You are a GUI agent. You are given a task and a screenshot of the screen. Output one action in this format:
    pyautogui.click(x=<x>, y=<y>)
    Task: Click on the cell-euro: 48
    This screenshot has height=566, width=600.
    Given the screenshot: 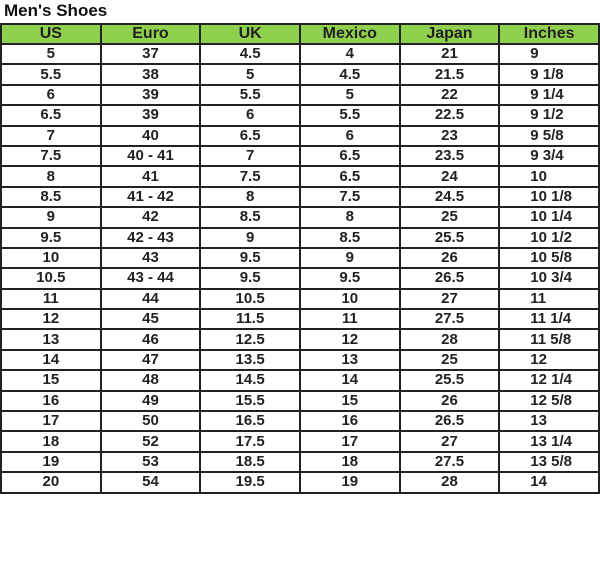 What is the action you would take?
    pyautogui.click(x=150, y=380)
    